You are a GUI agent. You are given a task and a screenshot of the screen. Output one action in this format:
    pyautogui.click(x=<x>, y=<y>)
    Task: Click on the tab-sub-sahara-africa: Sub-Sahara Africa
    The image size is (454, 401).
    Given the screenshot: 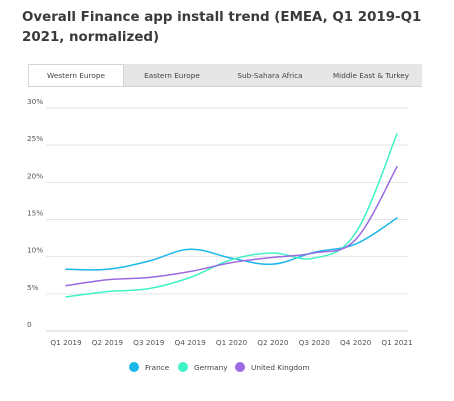 What is the action you would take?
    pyautogui.click(x=270, y=75)
    